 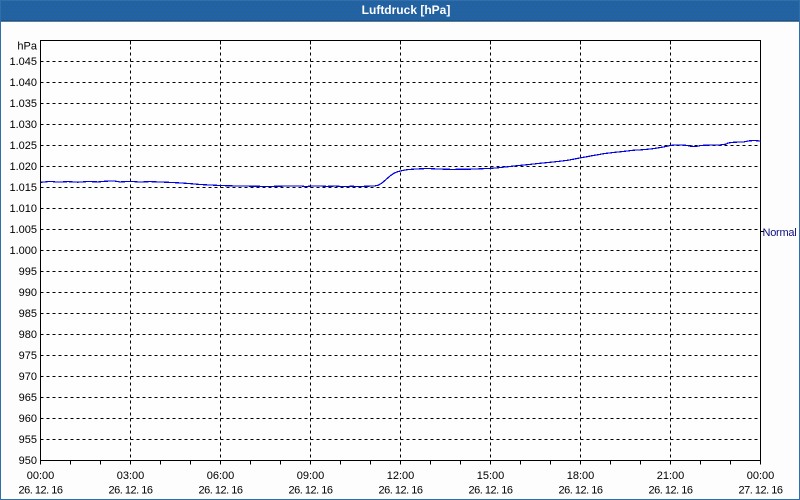 I want to click on svg-text: 15:00, so click(x=491, y=476).